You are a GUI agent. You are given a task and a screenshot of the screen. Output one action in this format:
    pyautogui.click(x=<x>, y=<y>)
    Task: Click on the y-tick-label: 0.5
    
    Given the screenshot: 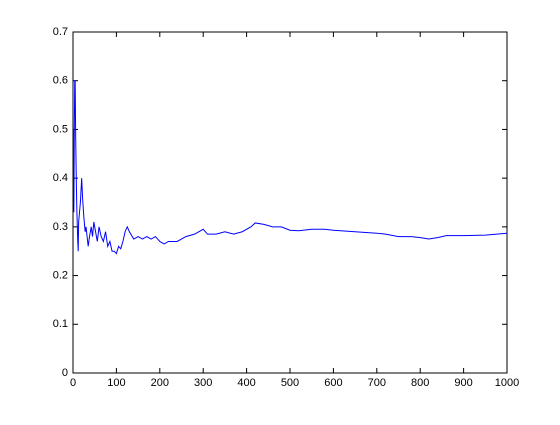 What is the action you would take?
    pyautogui.click(x=60, y=129)
    